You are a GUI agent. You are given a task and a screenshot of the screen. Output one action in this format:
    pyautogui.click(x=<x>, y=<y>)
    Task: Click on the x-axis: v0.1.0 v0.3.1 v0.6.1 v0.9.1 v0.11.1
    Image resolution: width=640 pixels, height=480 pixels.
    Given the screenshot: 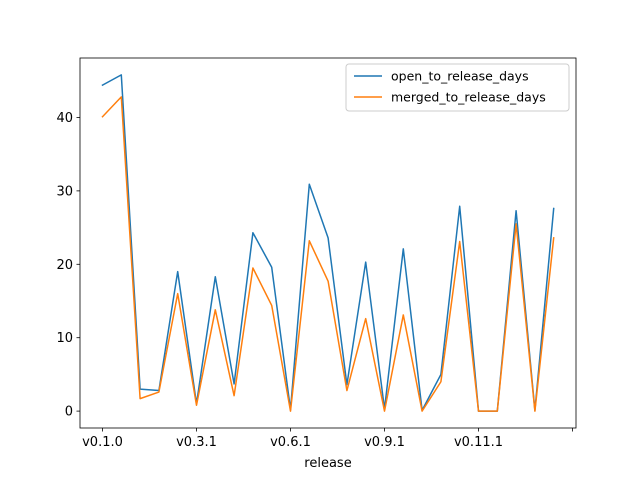 What is the action you would take?
    pyautogui.click(x=327, y=439)
    